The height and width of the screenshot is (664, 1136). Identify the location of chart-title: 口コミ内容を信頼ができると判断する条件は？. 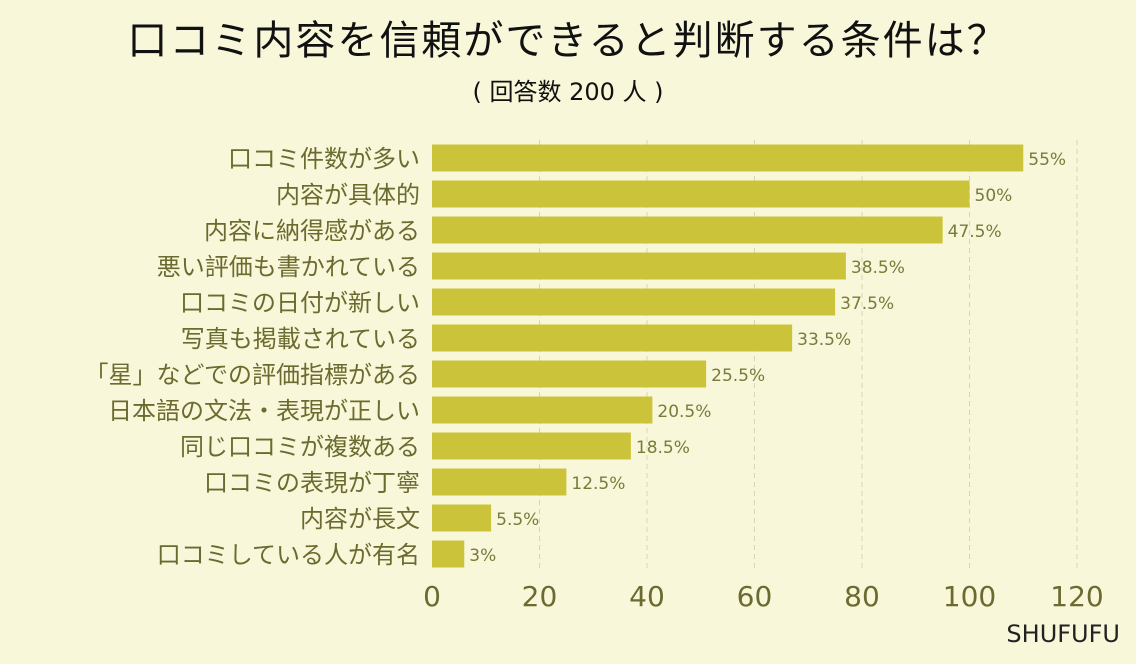
(568, 41).